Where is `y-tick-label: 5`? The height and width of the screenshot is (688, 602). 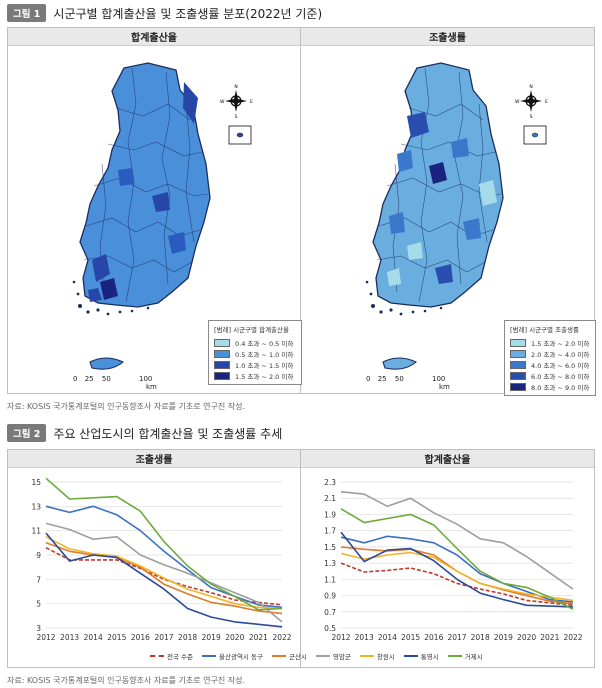 y-tick-label: 5 is located at coordinates (38, 604).